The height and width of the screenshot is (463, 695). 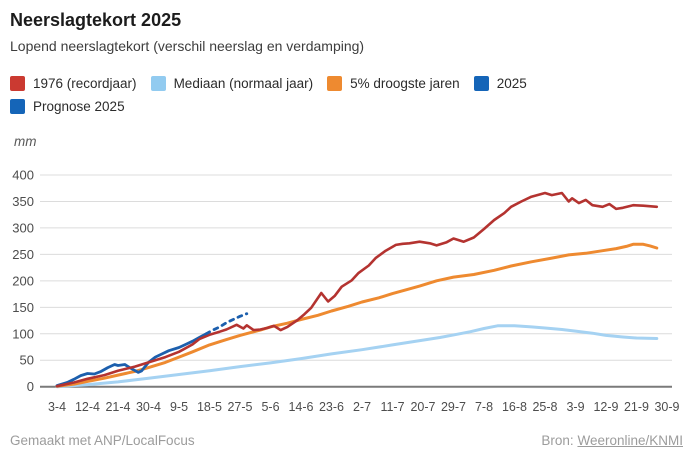 I want to click on legend-swatch-mediaan, so click(x=158, y=83).